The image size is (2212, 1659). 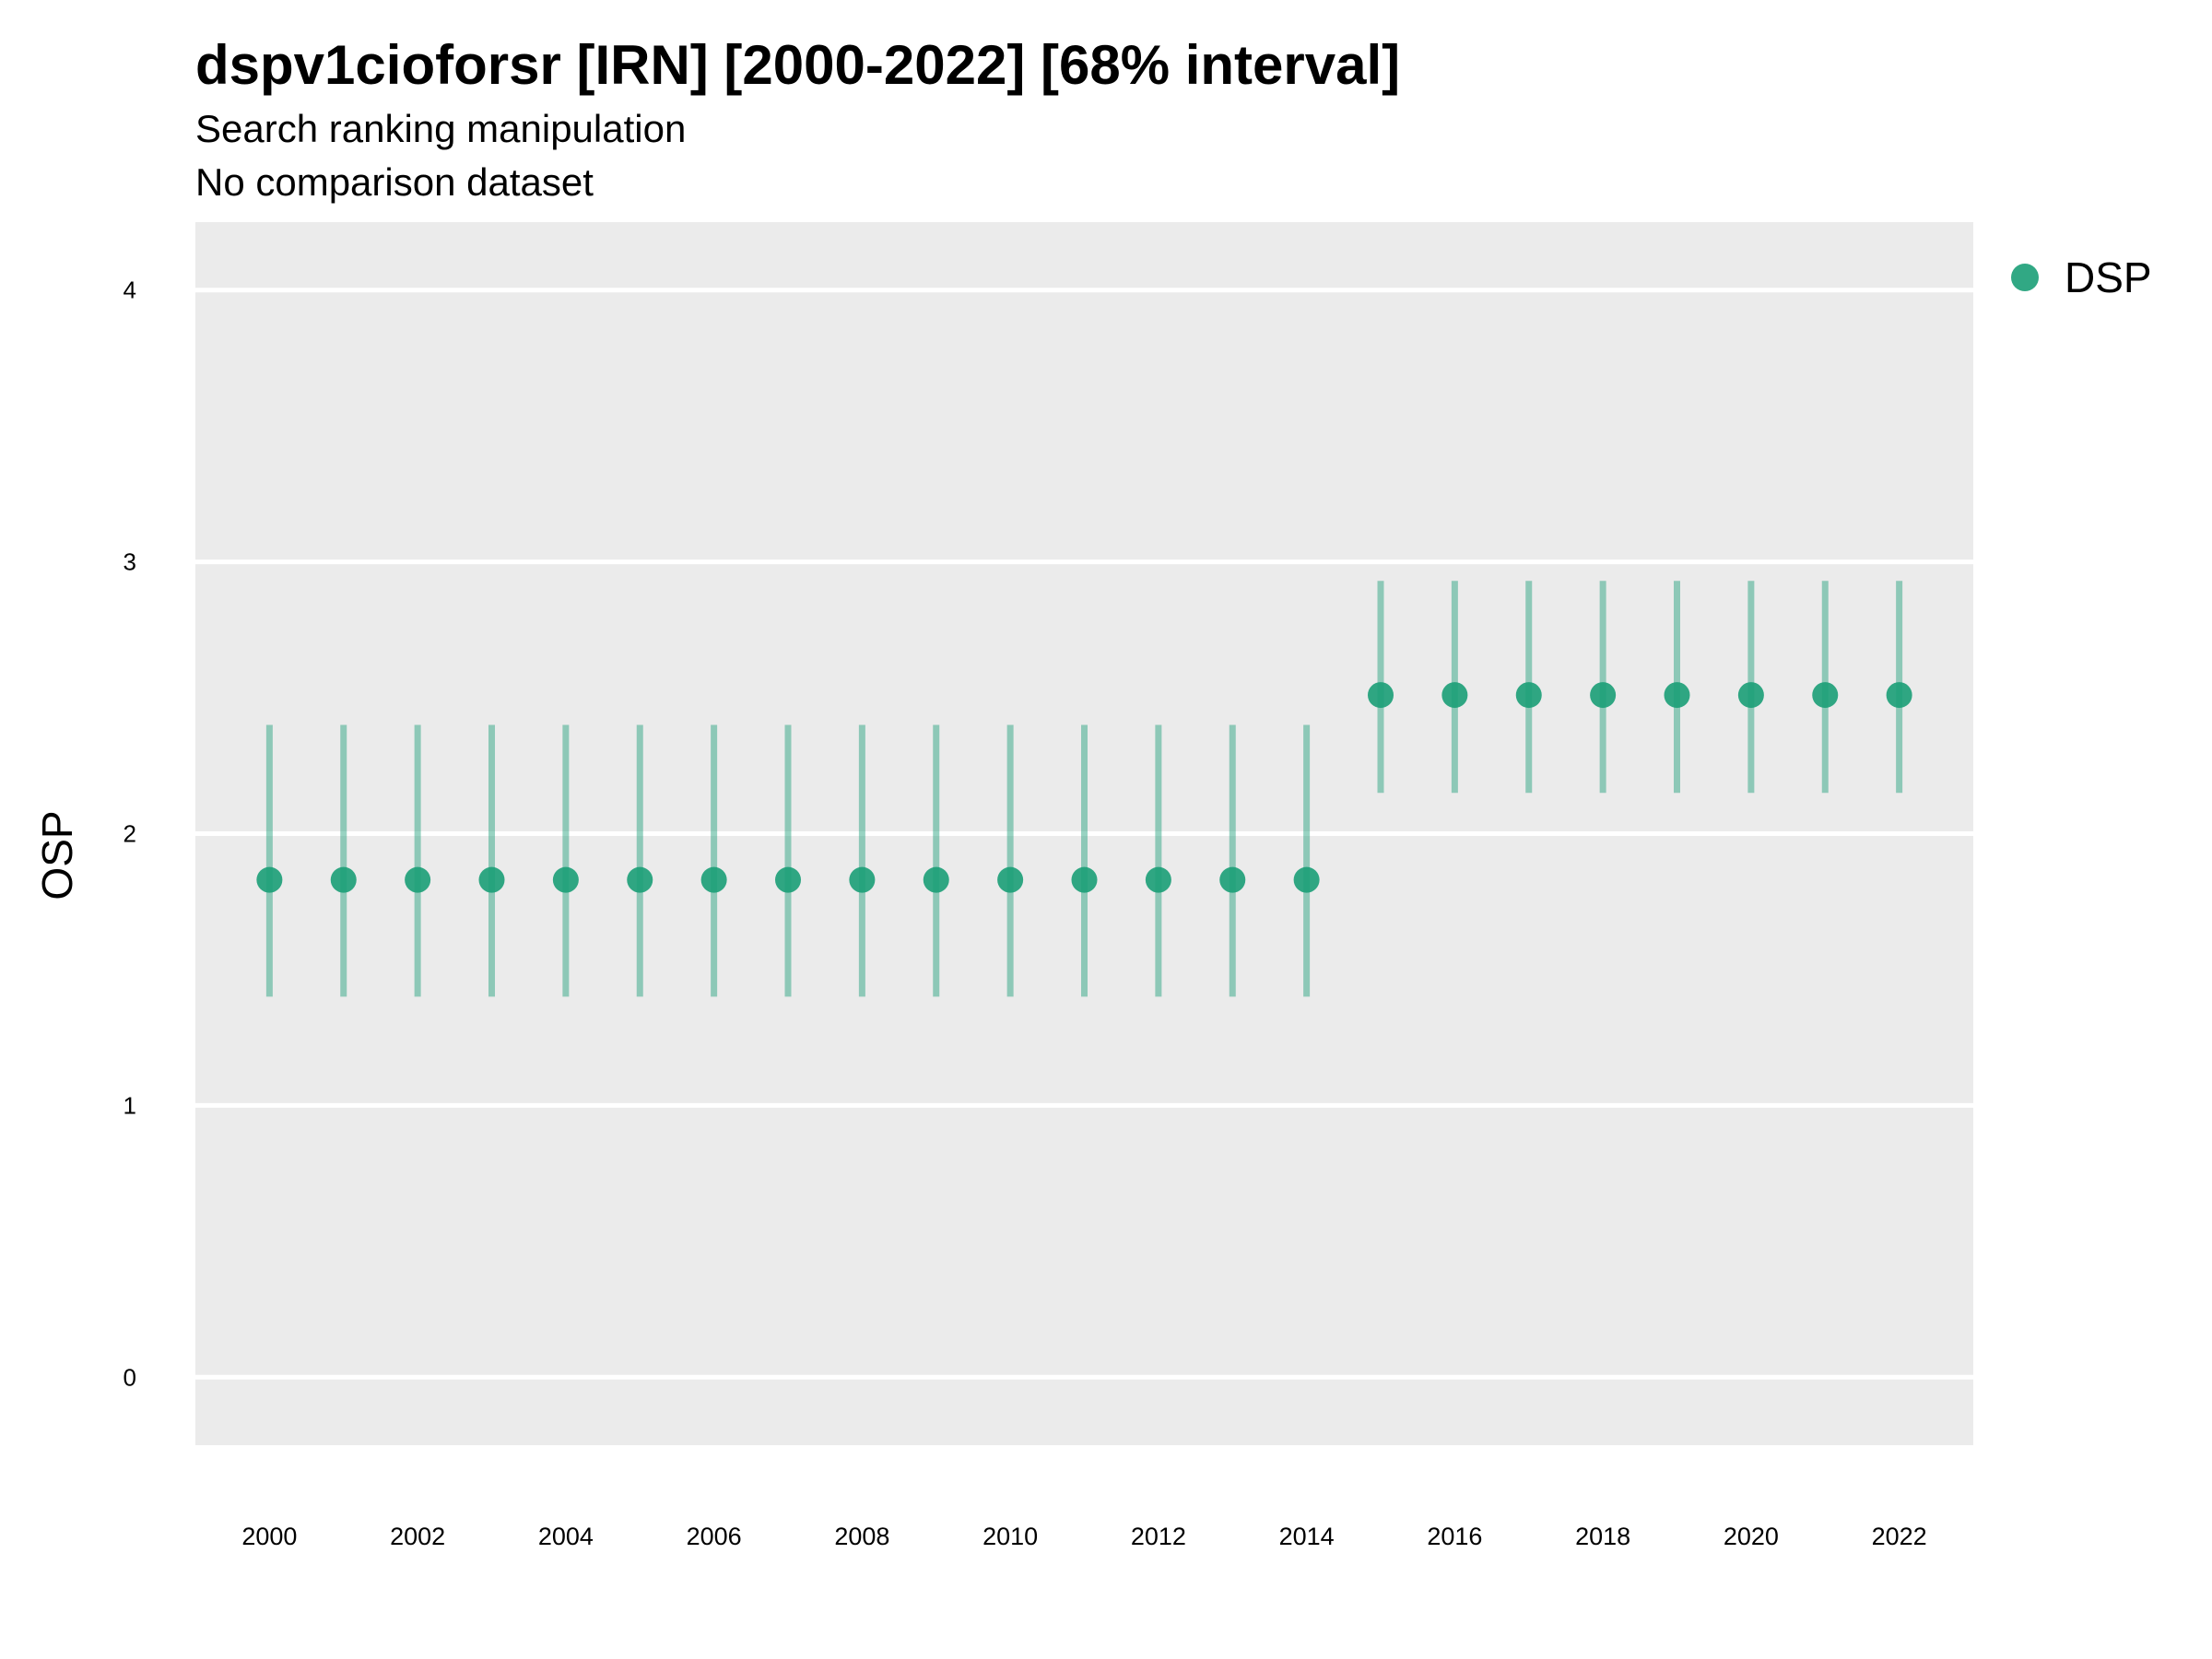 What do you see at coordinates (130, 290) in the screenshot?
I see `y-tick-label: 4` at bounding box center [130, 290].